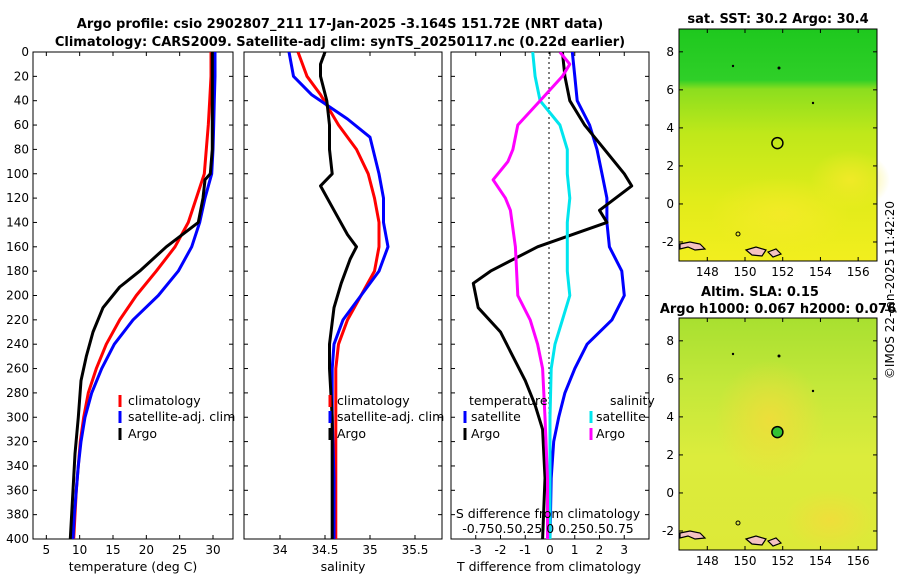 Image resolution: width=900 pixels, height=580 pixels. Describe the element at coordinates (476, 550) in the screenshot. I see `x-tick-label: -3` at that location.